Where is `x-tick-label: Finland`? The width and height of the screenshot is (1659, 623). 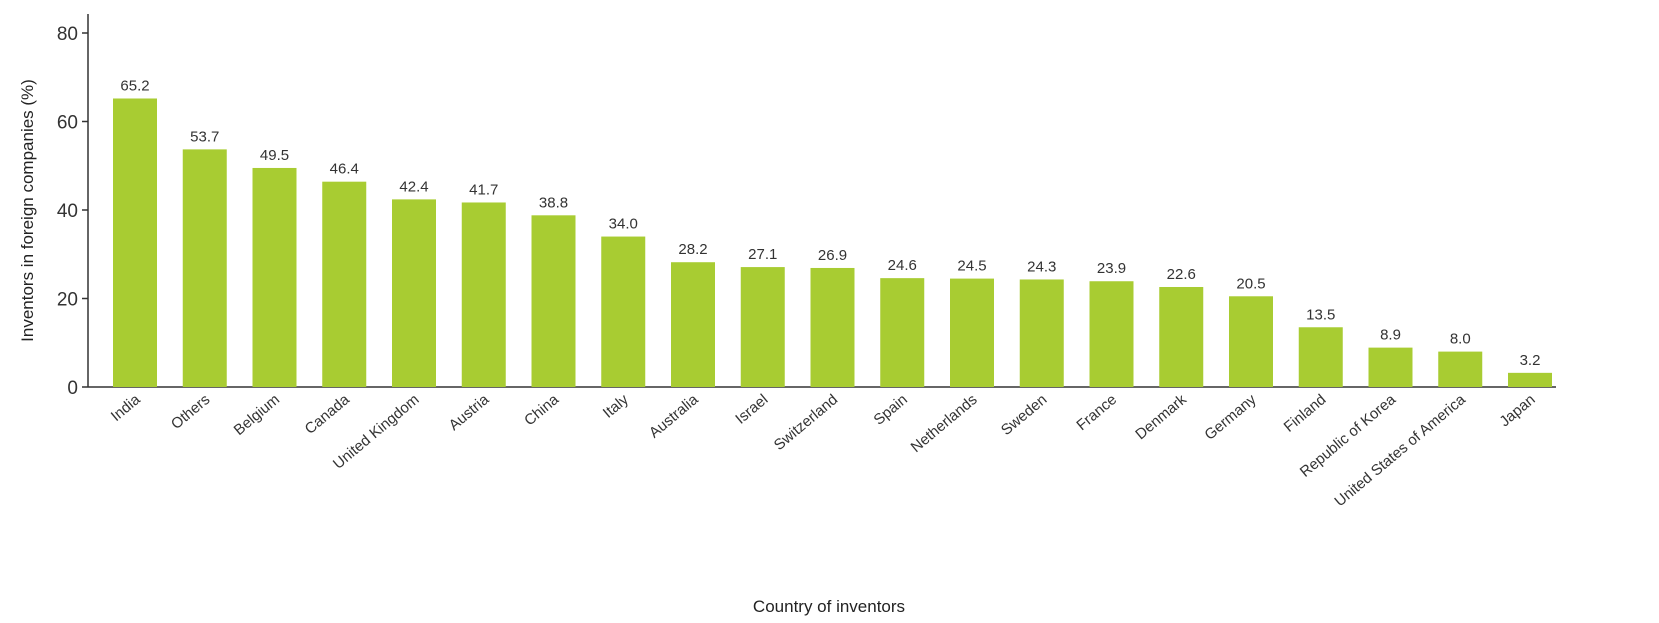
x-tick-label: Finland is located at coordinates (1305, 413).